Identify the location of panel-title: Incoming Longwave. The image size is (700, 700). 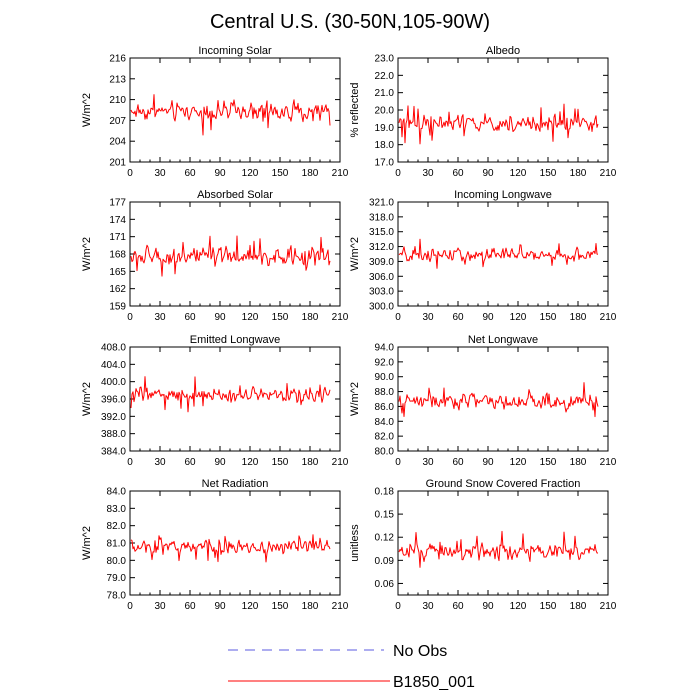
(503, 195).